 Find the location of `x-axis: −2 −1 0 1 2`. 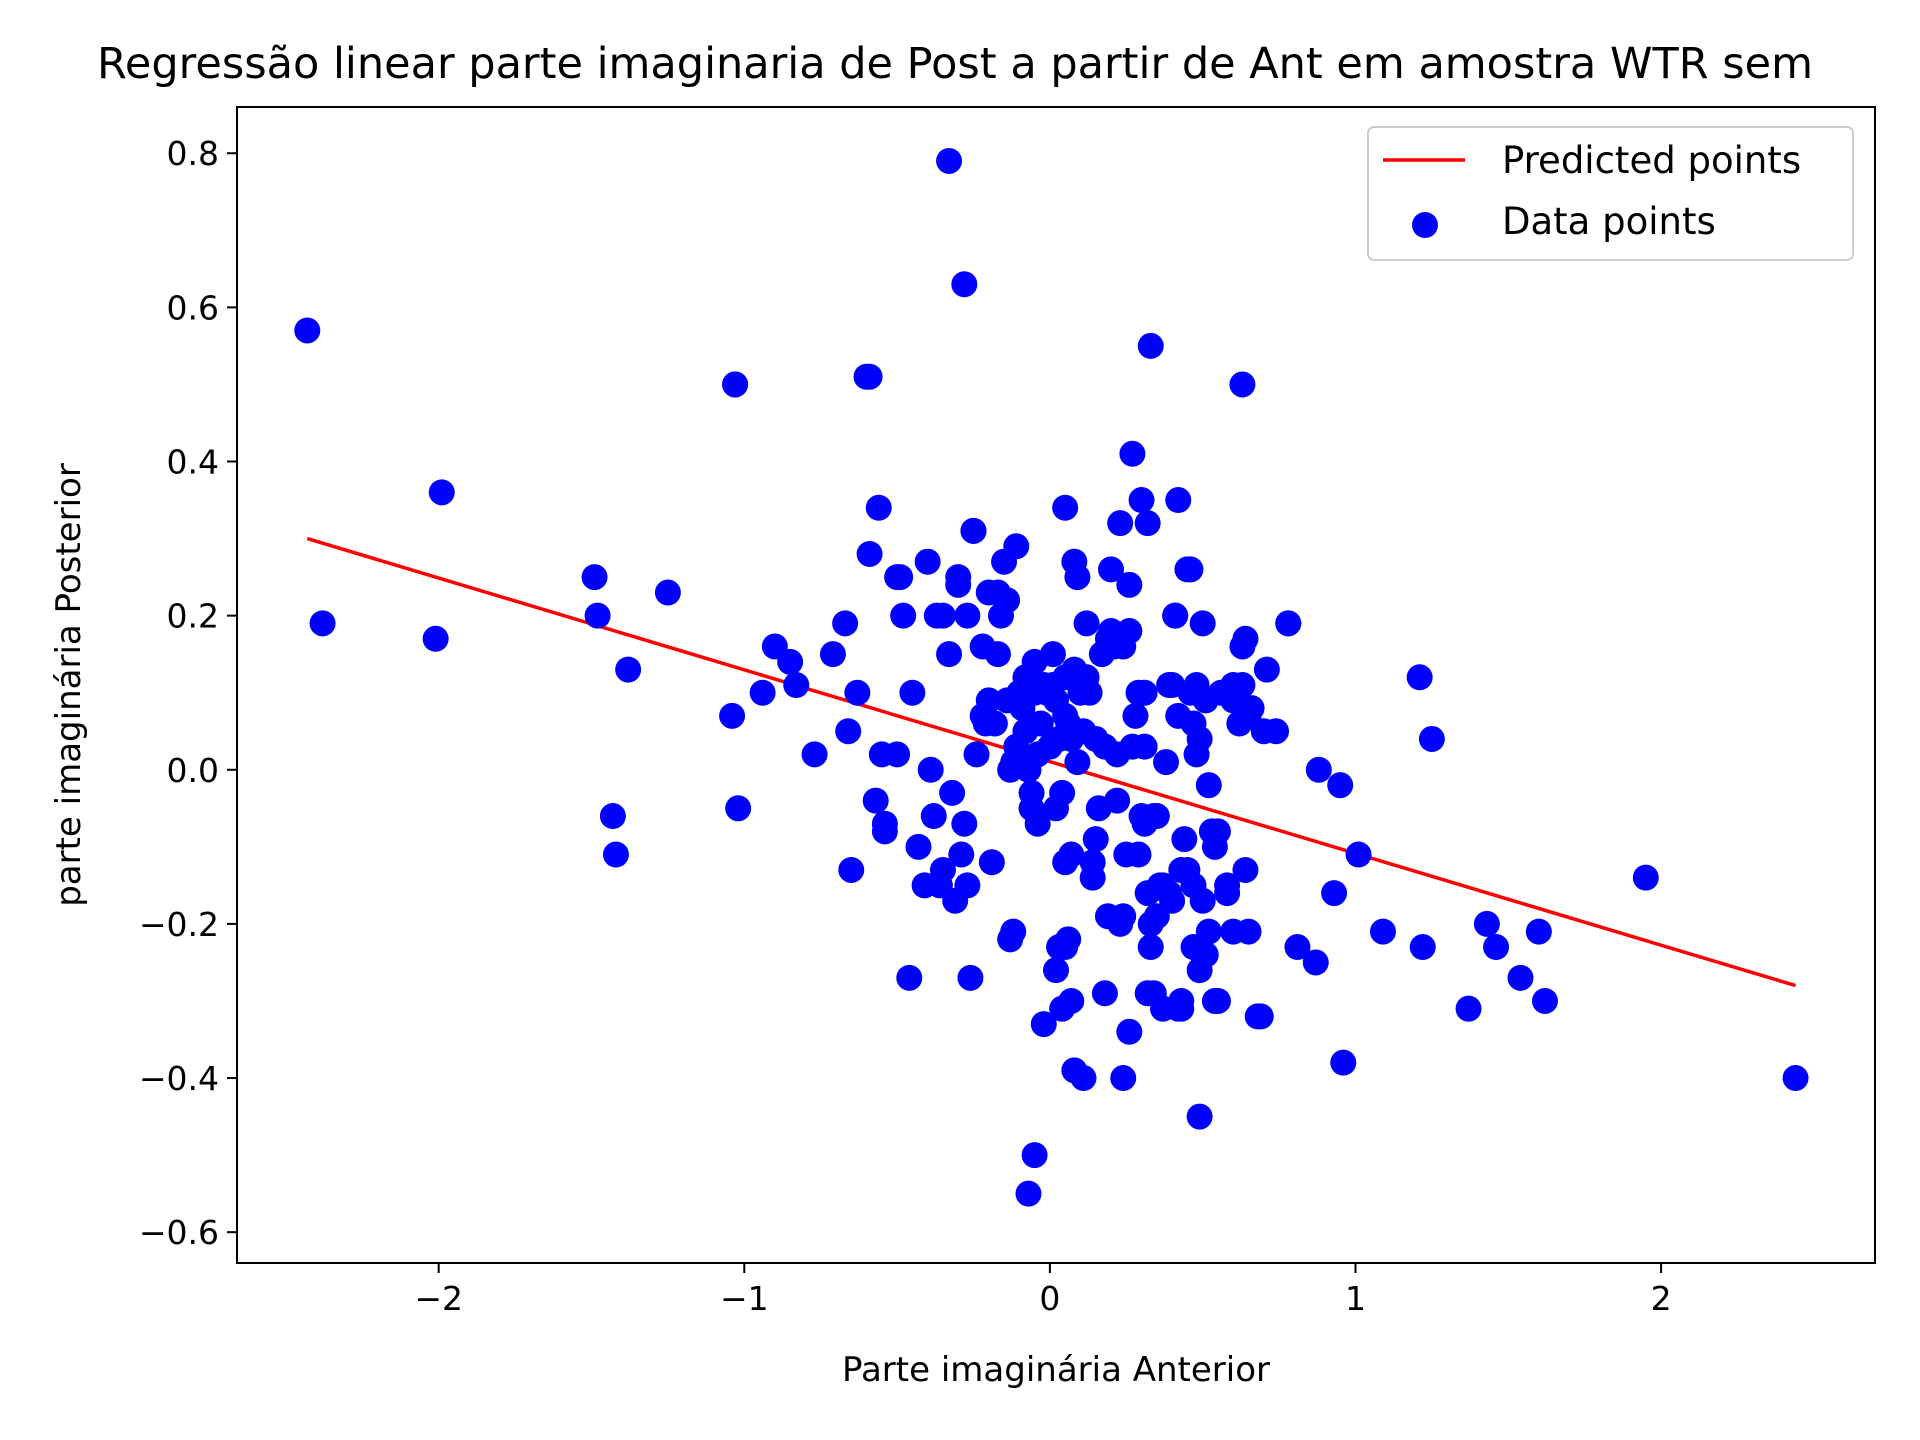

x-axis: −2 −1 0 1 2 is located at coordinates (1043, 1290).